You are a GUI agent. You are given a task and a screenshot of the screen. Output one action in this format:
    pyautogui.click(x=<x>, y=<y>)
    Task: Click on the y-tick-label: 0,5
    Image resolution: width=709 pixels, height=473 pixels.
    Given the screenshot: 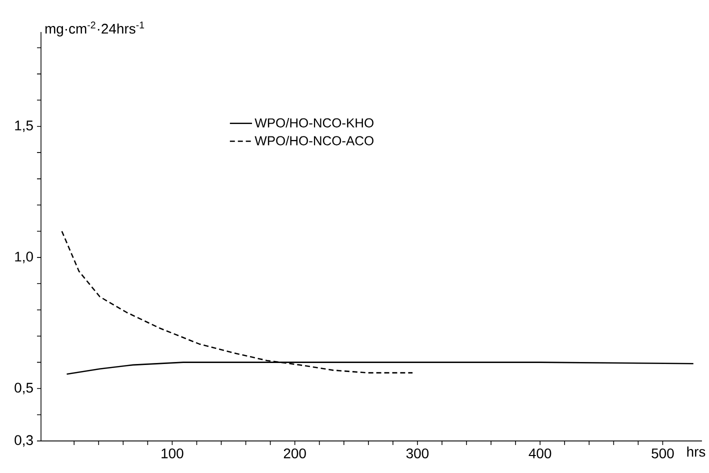 What is the action you would take?
    pyautogui.click(x=23, y=388)
    